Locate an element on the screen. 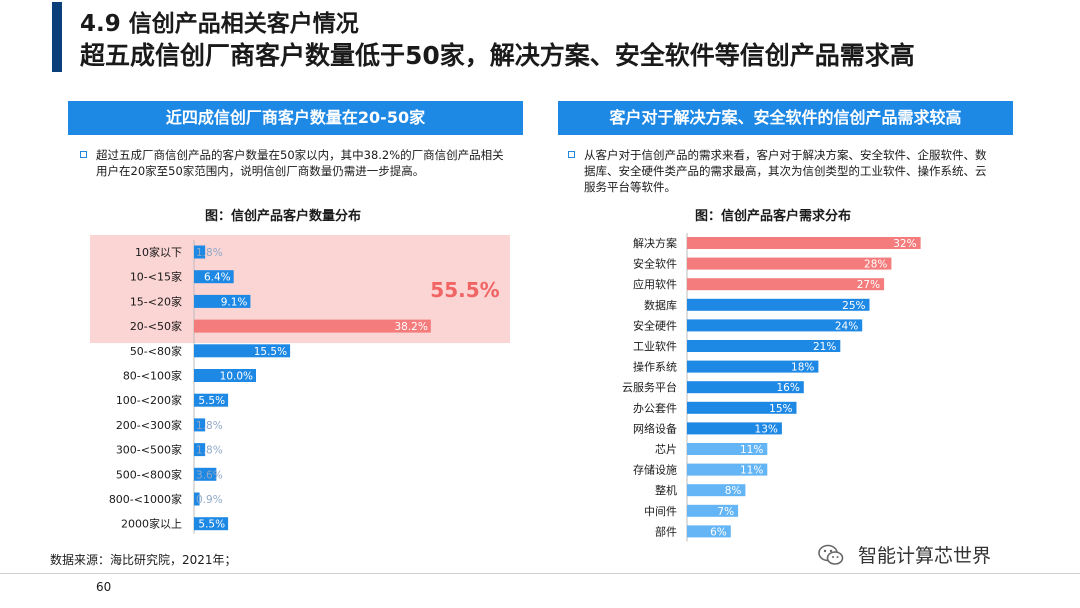 The image size is (1080, 608). category-label: 800-<1000家 is located at coordinates (145, 499).